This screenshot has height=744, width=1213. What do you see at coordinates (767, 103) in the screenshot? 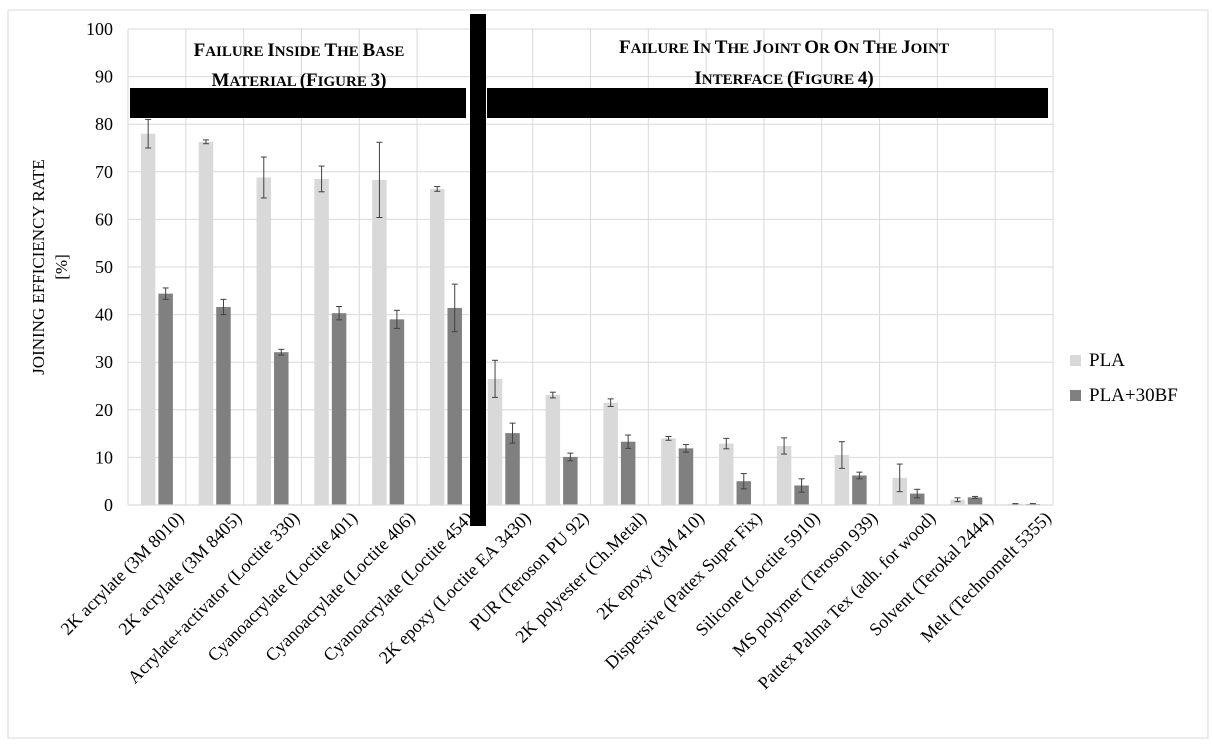
I see `right-banner-bar` at bounding box center [767, 103].